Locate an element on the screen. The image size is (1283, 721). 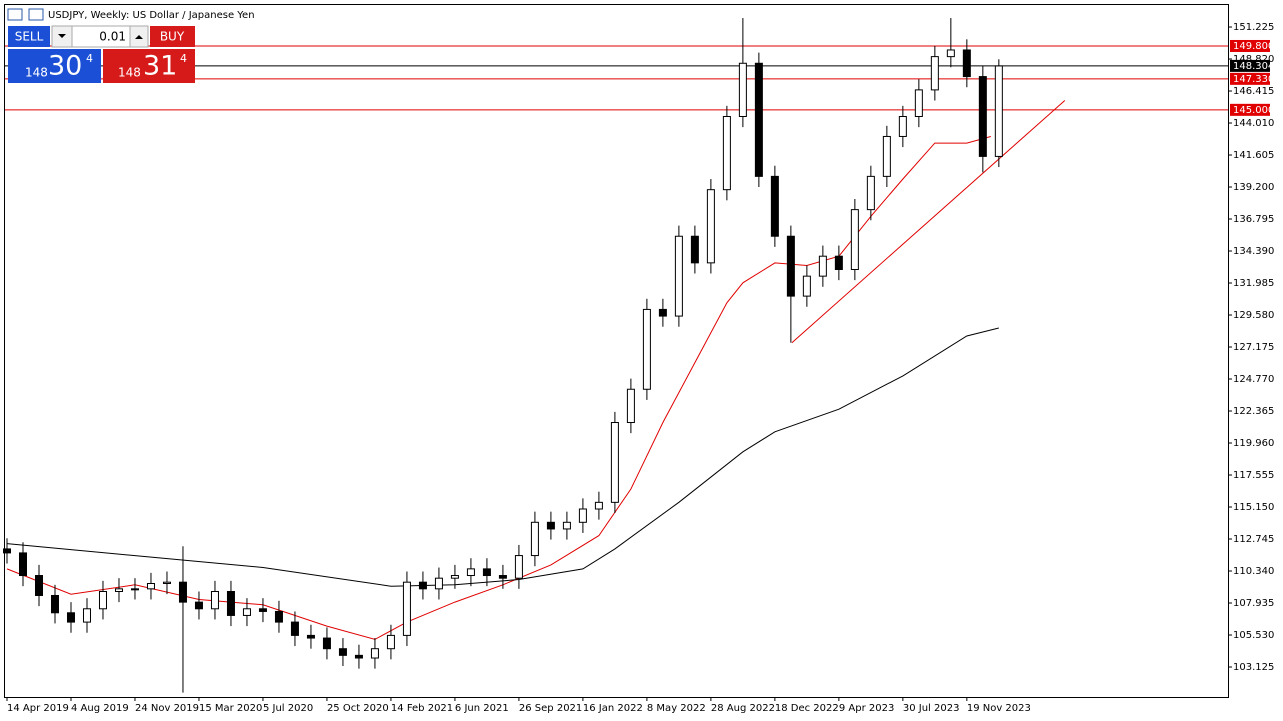
y-tick-label: 129.580 is located at coordinates (1253, 315).